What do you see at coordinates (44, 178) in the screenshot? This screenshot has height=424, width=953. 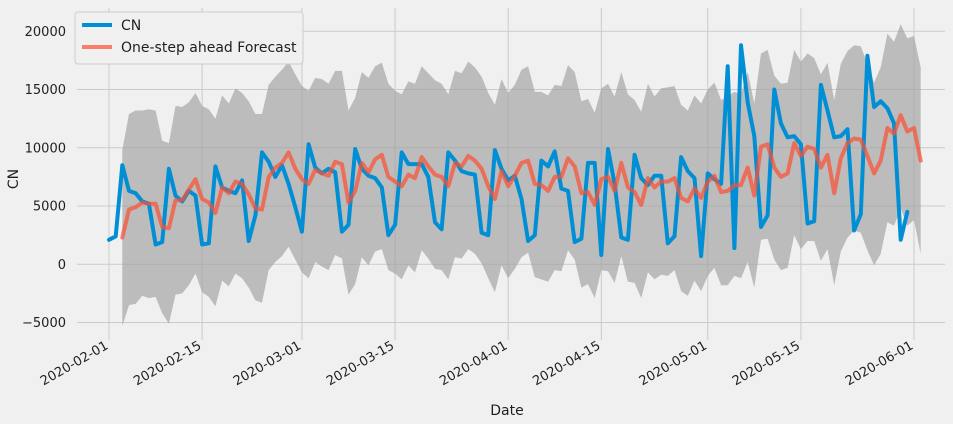 I see `y-tick-labels: −5000 0 5000 10000 15000 20000` at bounding box center [44, 178].